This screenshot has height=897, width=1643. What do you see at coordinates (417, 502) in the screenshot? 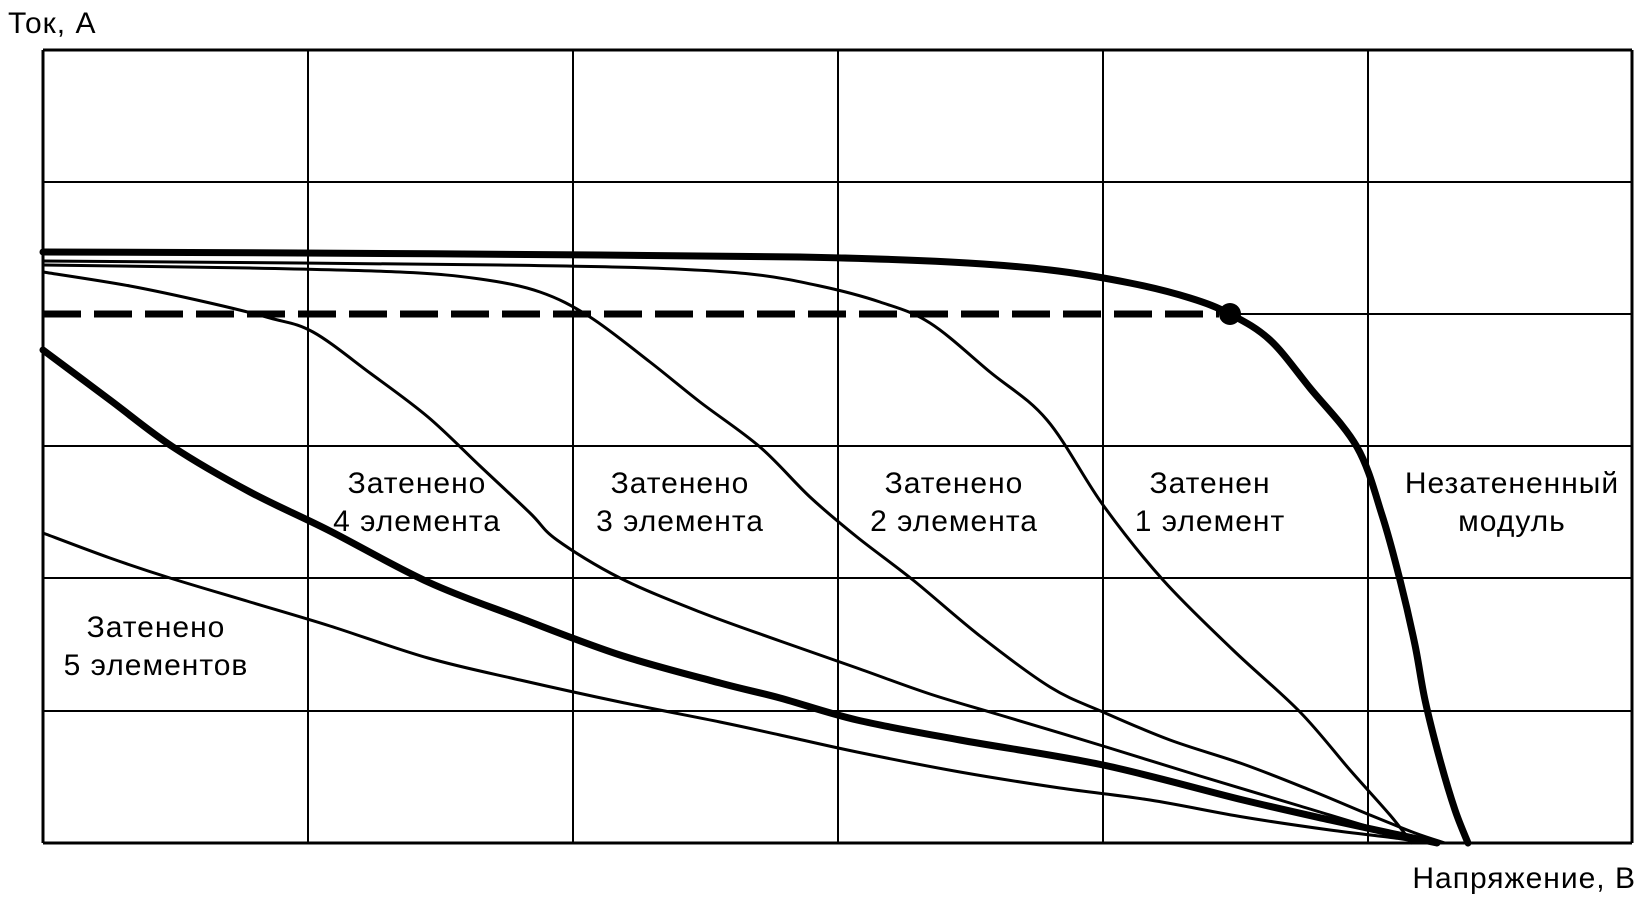
I see `label-shaded-4: Затенено 4 элемента` at bounding box center [417, 502].